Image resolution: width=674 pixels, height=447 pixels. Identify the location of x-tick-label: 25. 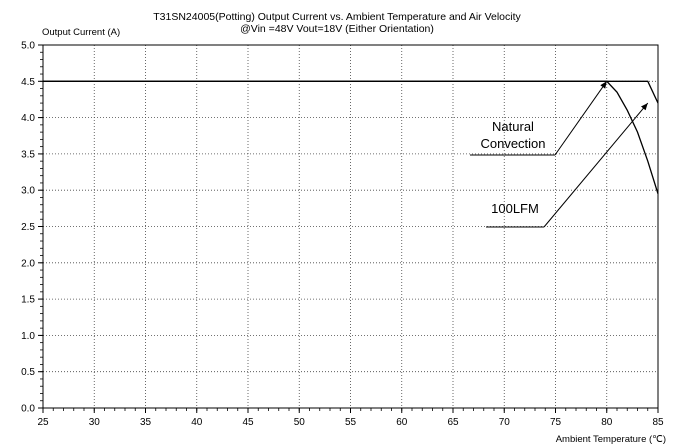
(43, 422).